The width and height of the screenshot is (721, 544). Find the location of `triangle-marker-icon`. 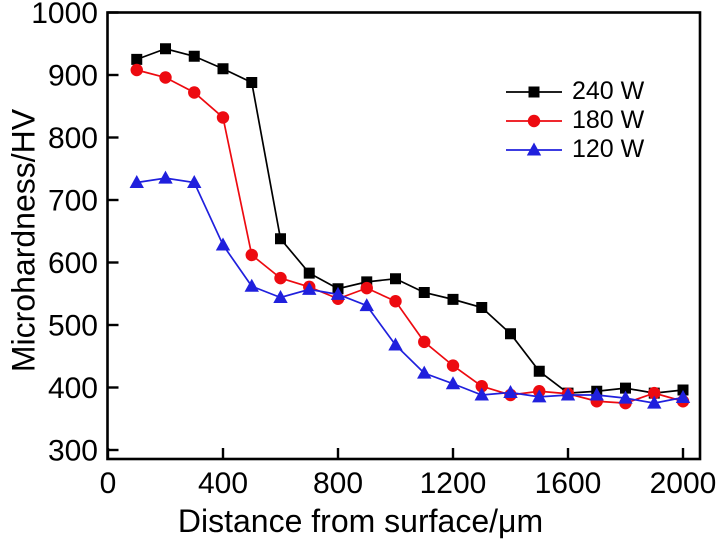

triangle-marker-icon is located at coordinates (534, 148).